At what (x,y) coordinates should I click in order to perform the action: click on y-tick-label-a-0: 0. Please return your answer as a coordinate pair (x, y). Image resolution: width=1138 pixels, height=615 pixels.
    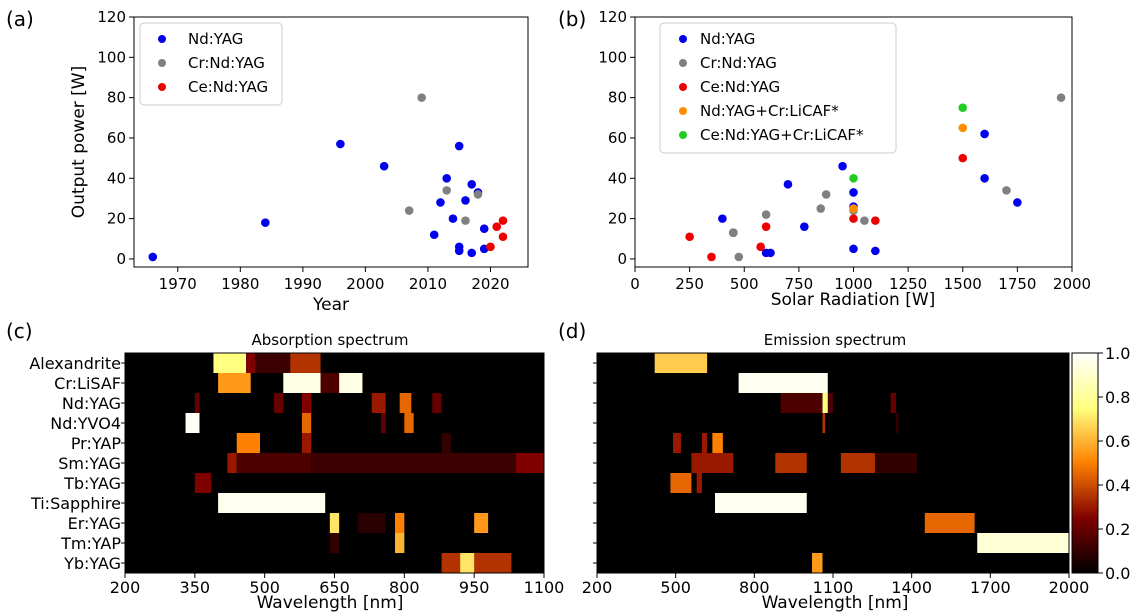
    Looking at the image, I should click on (121, 259).